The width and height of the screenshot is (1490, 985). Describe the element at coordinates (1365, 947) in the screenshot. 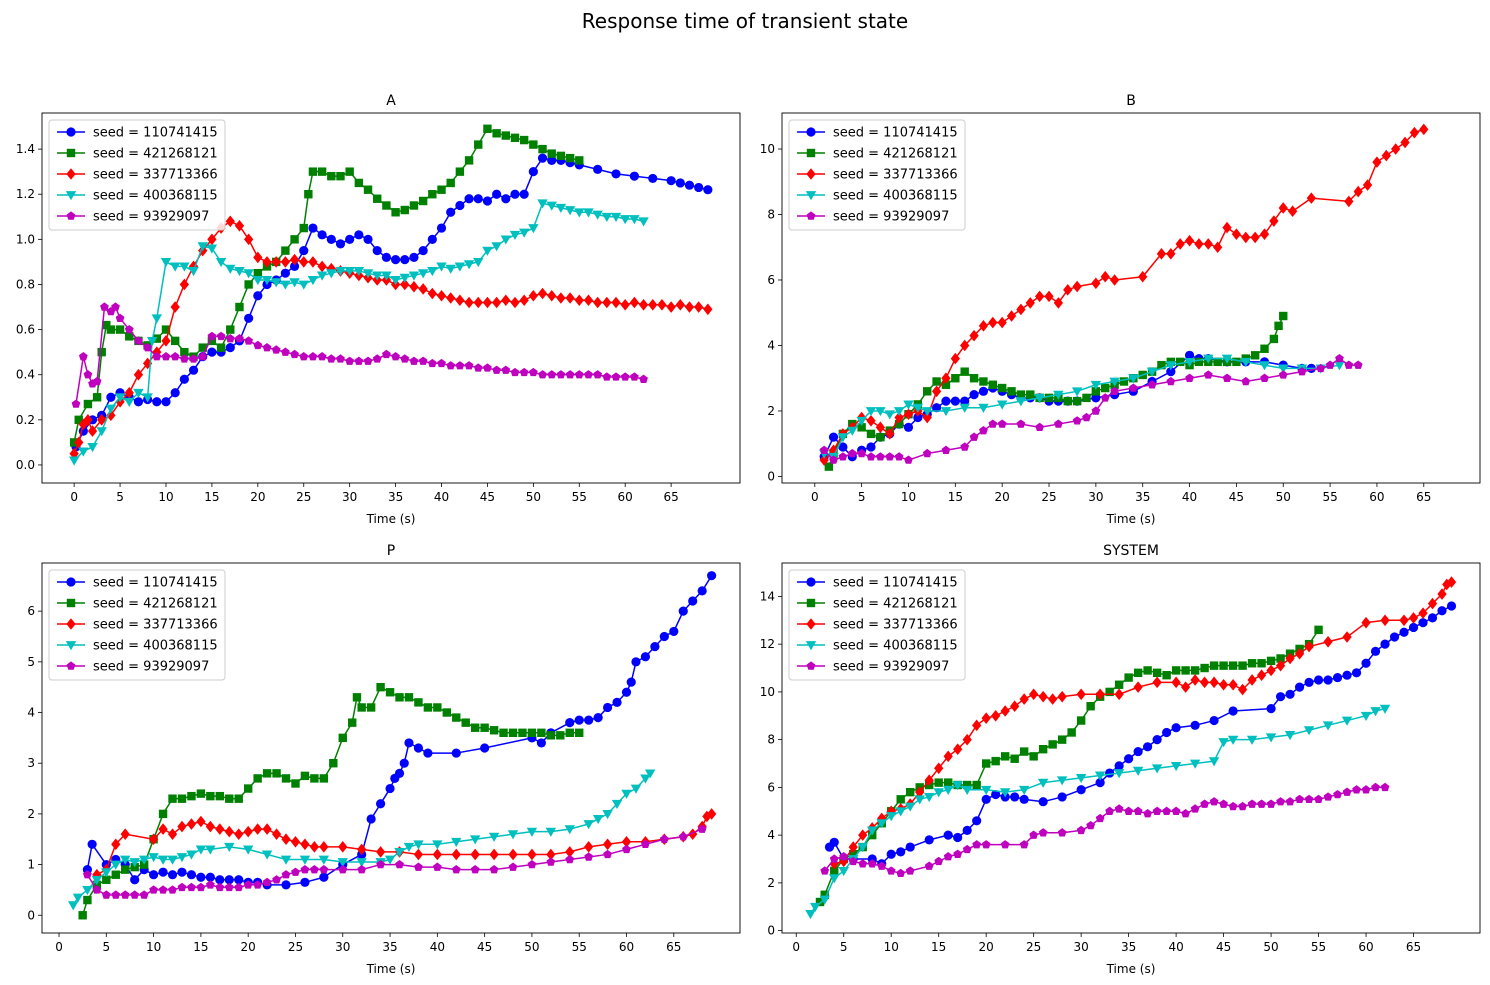

I see `x-tick-label: 60` at that location.